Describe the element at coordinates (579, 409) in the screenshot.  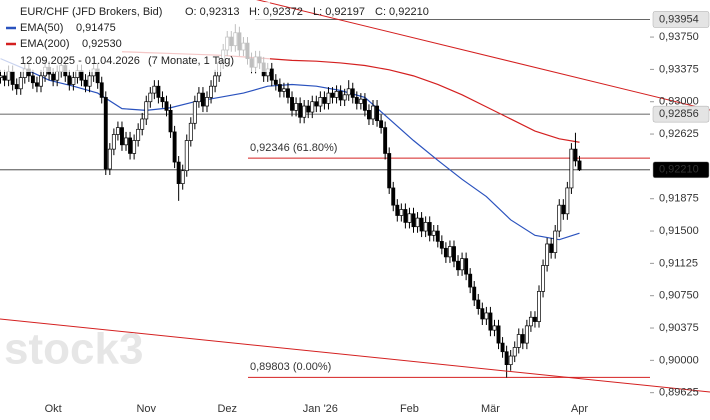
I see `x-tick-label: Apr` at that location.